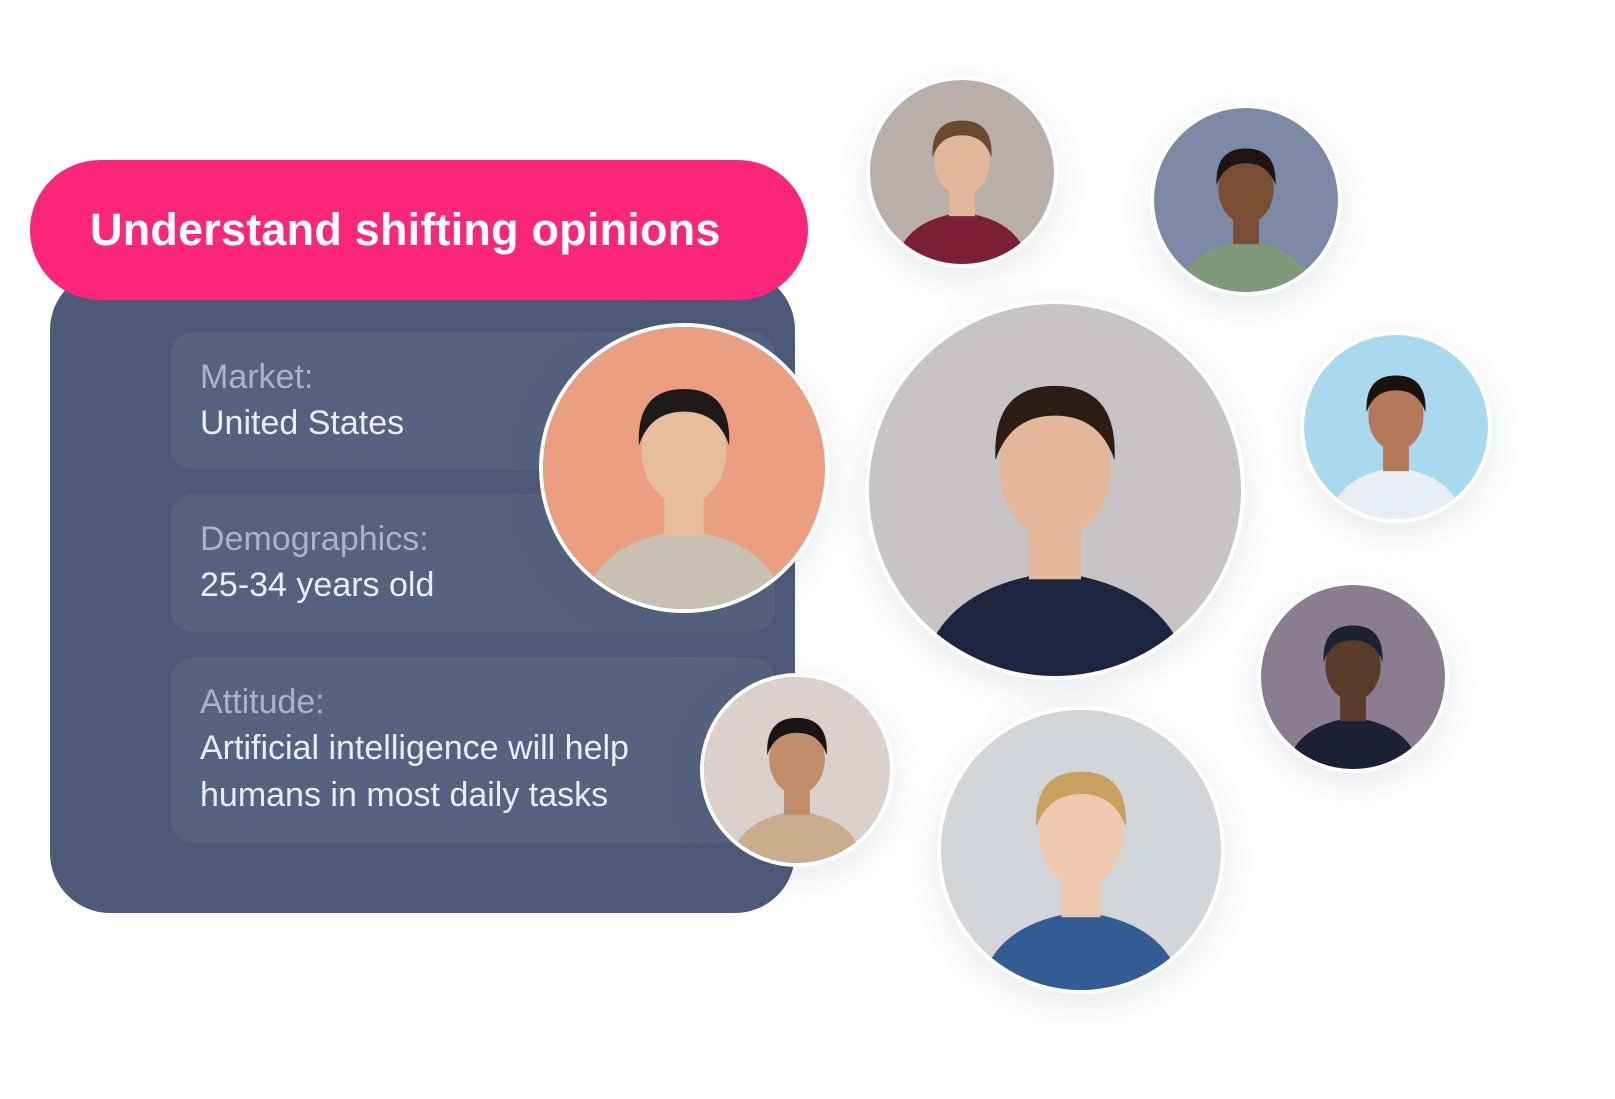  I want to click on avatar-person-blond-denim, so click(1081, 850).